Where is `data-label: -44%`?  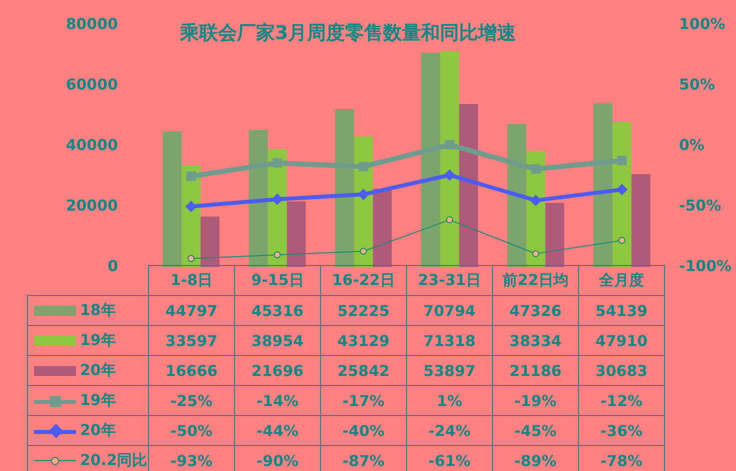 data-label: -44% is located at coordinates (277, 431).